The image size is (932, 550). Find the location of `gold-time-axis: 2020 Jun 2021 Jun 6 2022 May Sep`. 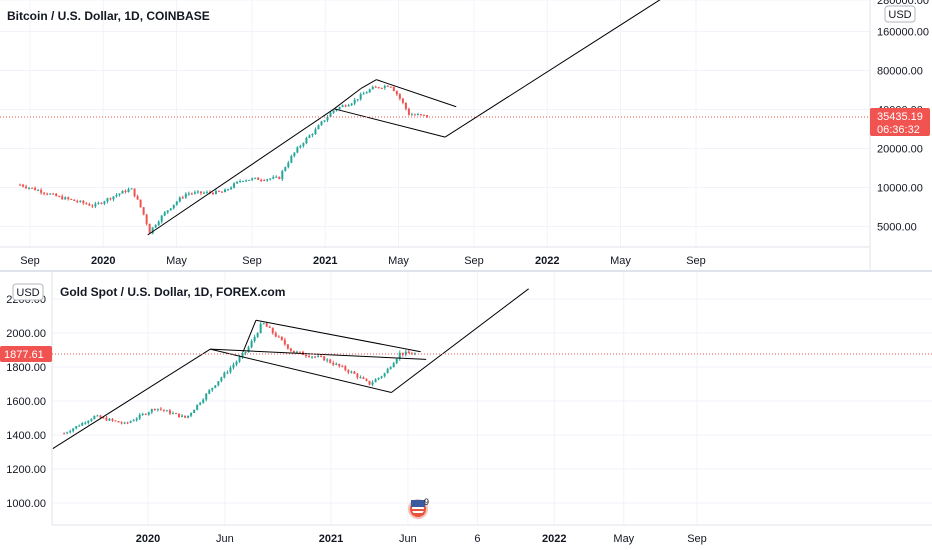

gold-time-axis: 2020 Jun 2021 Jun 6 2022 May Sep is located at coordinates (421, 539).